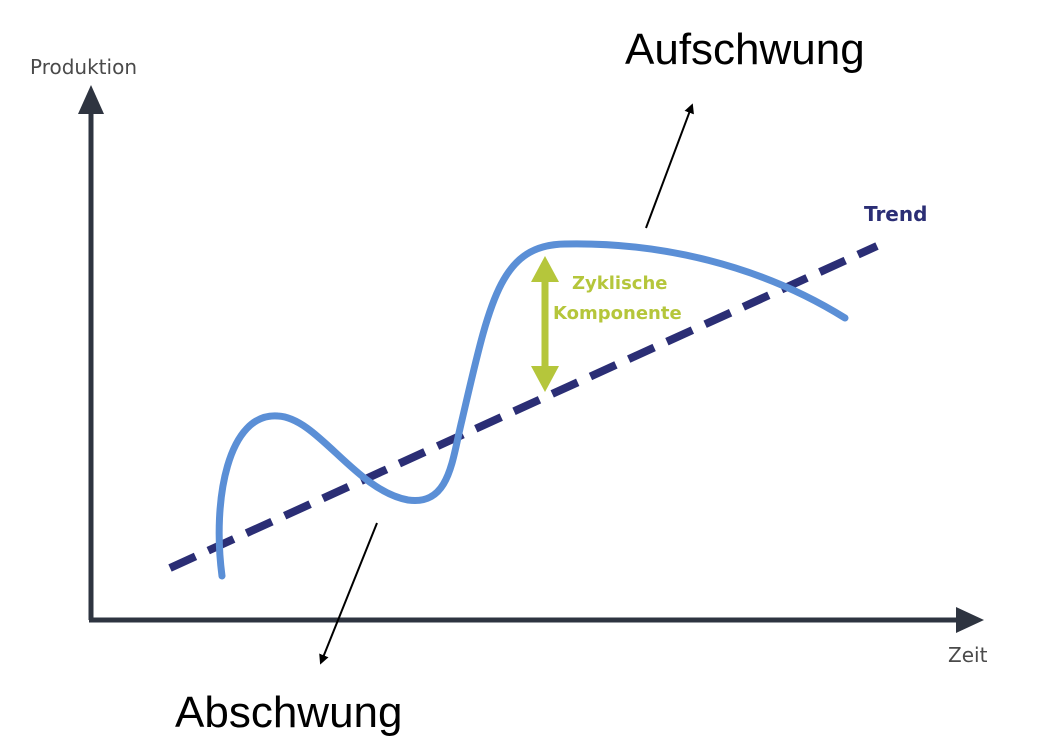 This screenshot has width=1061, height=738. Describe the element at coordinates (620, 283) in the screenshot. I see `cyclical-label-line1: Zyklische` at that location.